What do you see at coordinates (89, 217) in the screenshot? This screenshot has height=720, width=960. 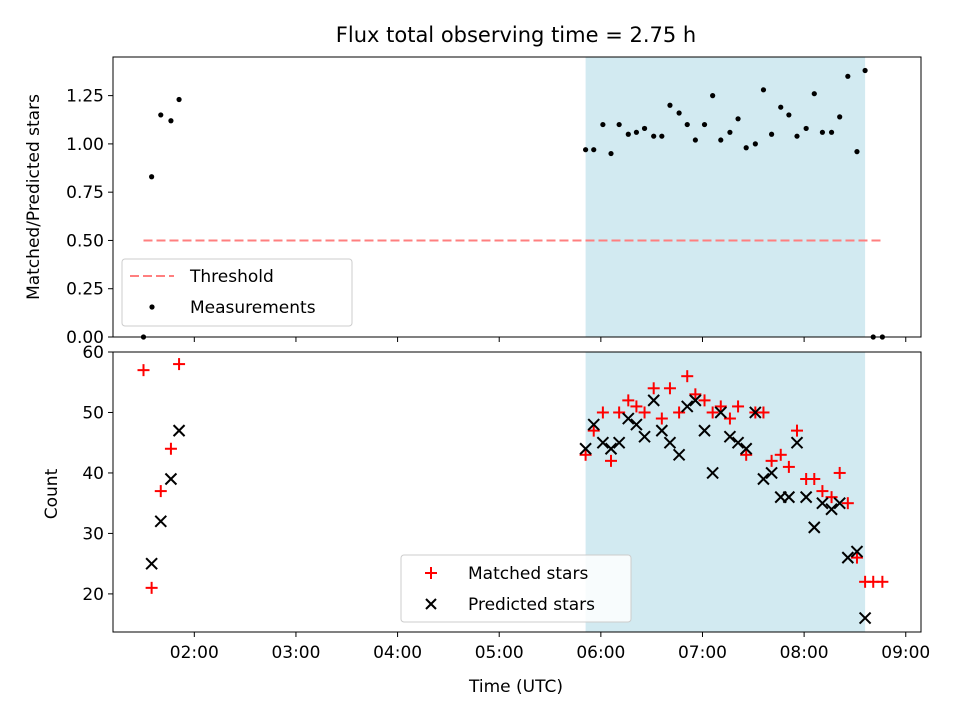 I see `top-y-axis-ticks: 0.00 0.25 0.50 0.75 1.00 1.25` at bounding box center [89, 217].